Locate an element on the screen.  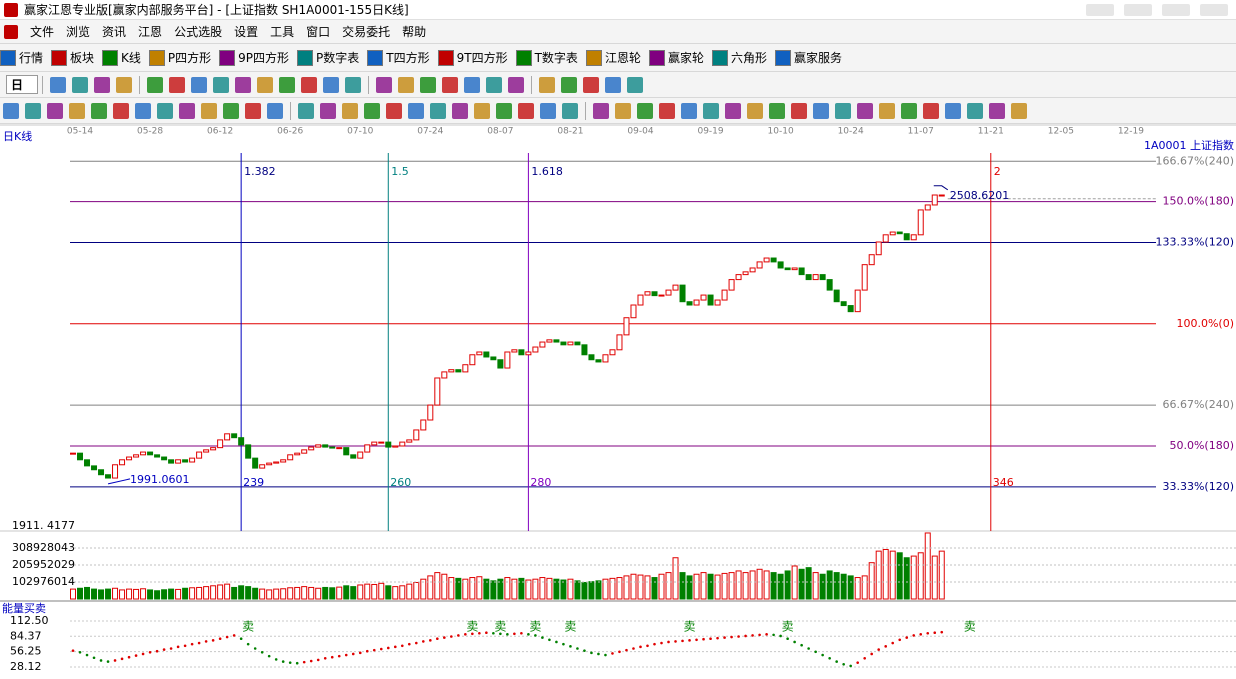
menu-item: 文件 is located at coordinates (42, 32).